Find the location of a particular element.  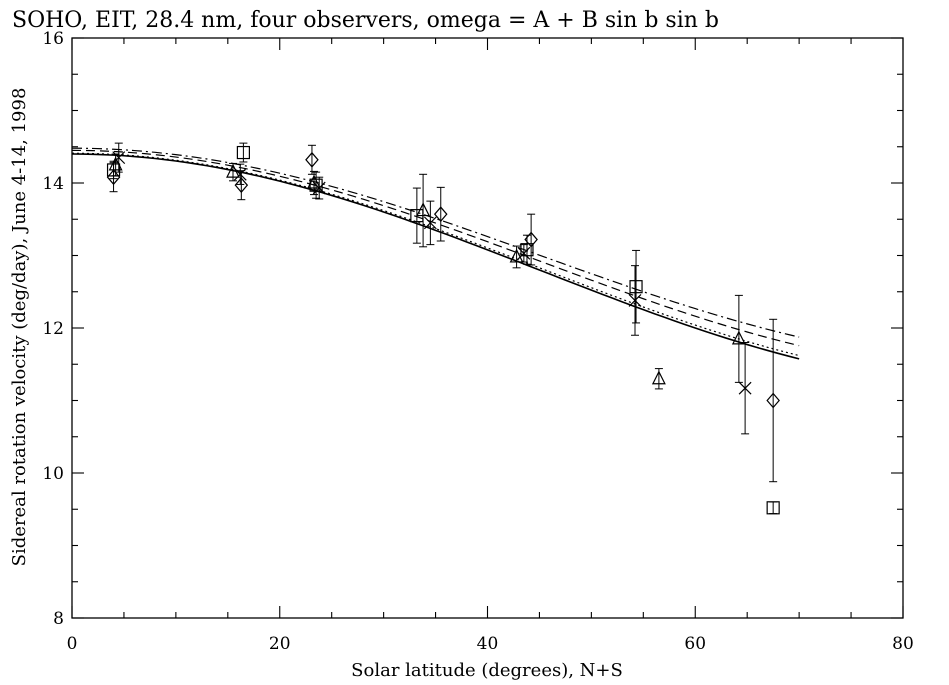

y-tick-label: 12 is located at coordinates (53, 329).